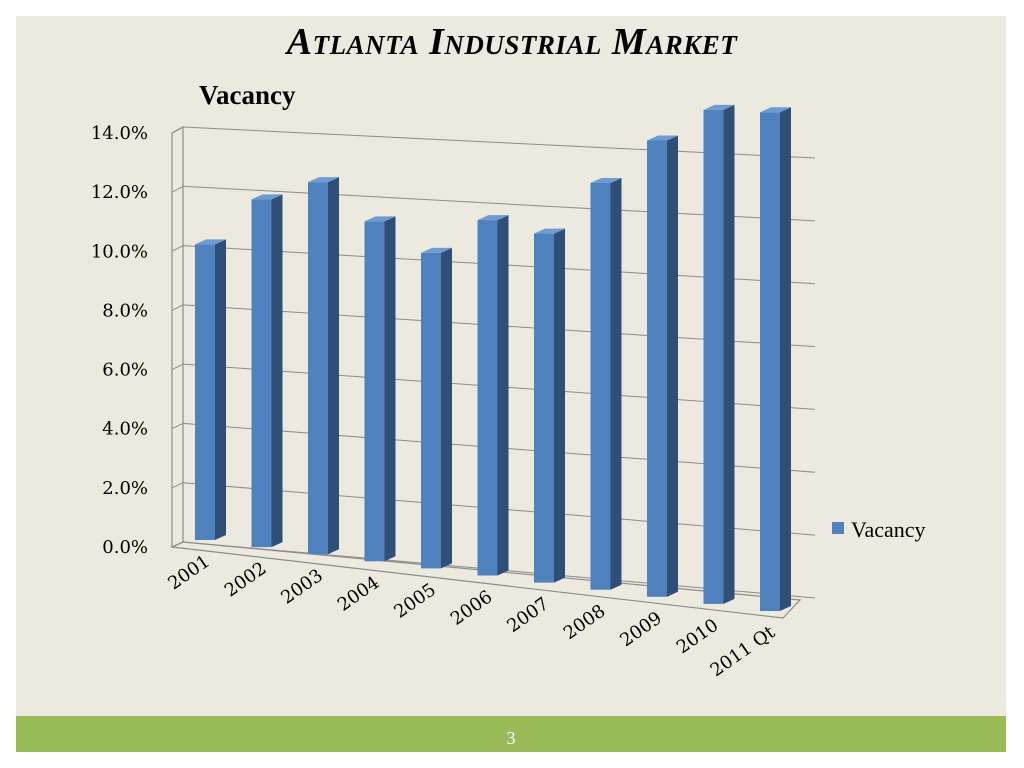 The height and width of the screenshot is (768, 1024). Describe the element at coordinates (888, 529) in the screenshot. I see `legend-label: Vacancy` at that location.